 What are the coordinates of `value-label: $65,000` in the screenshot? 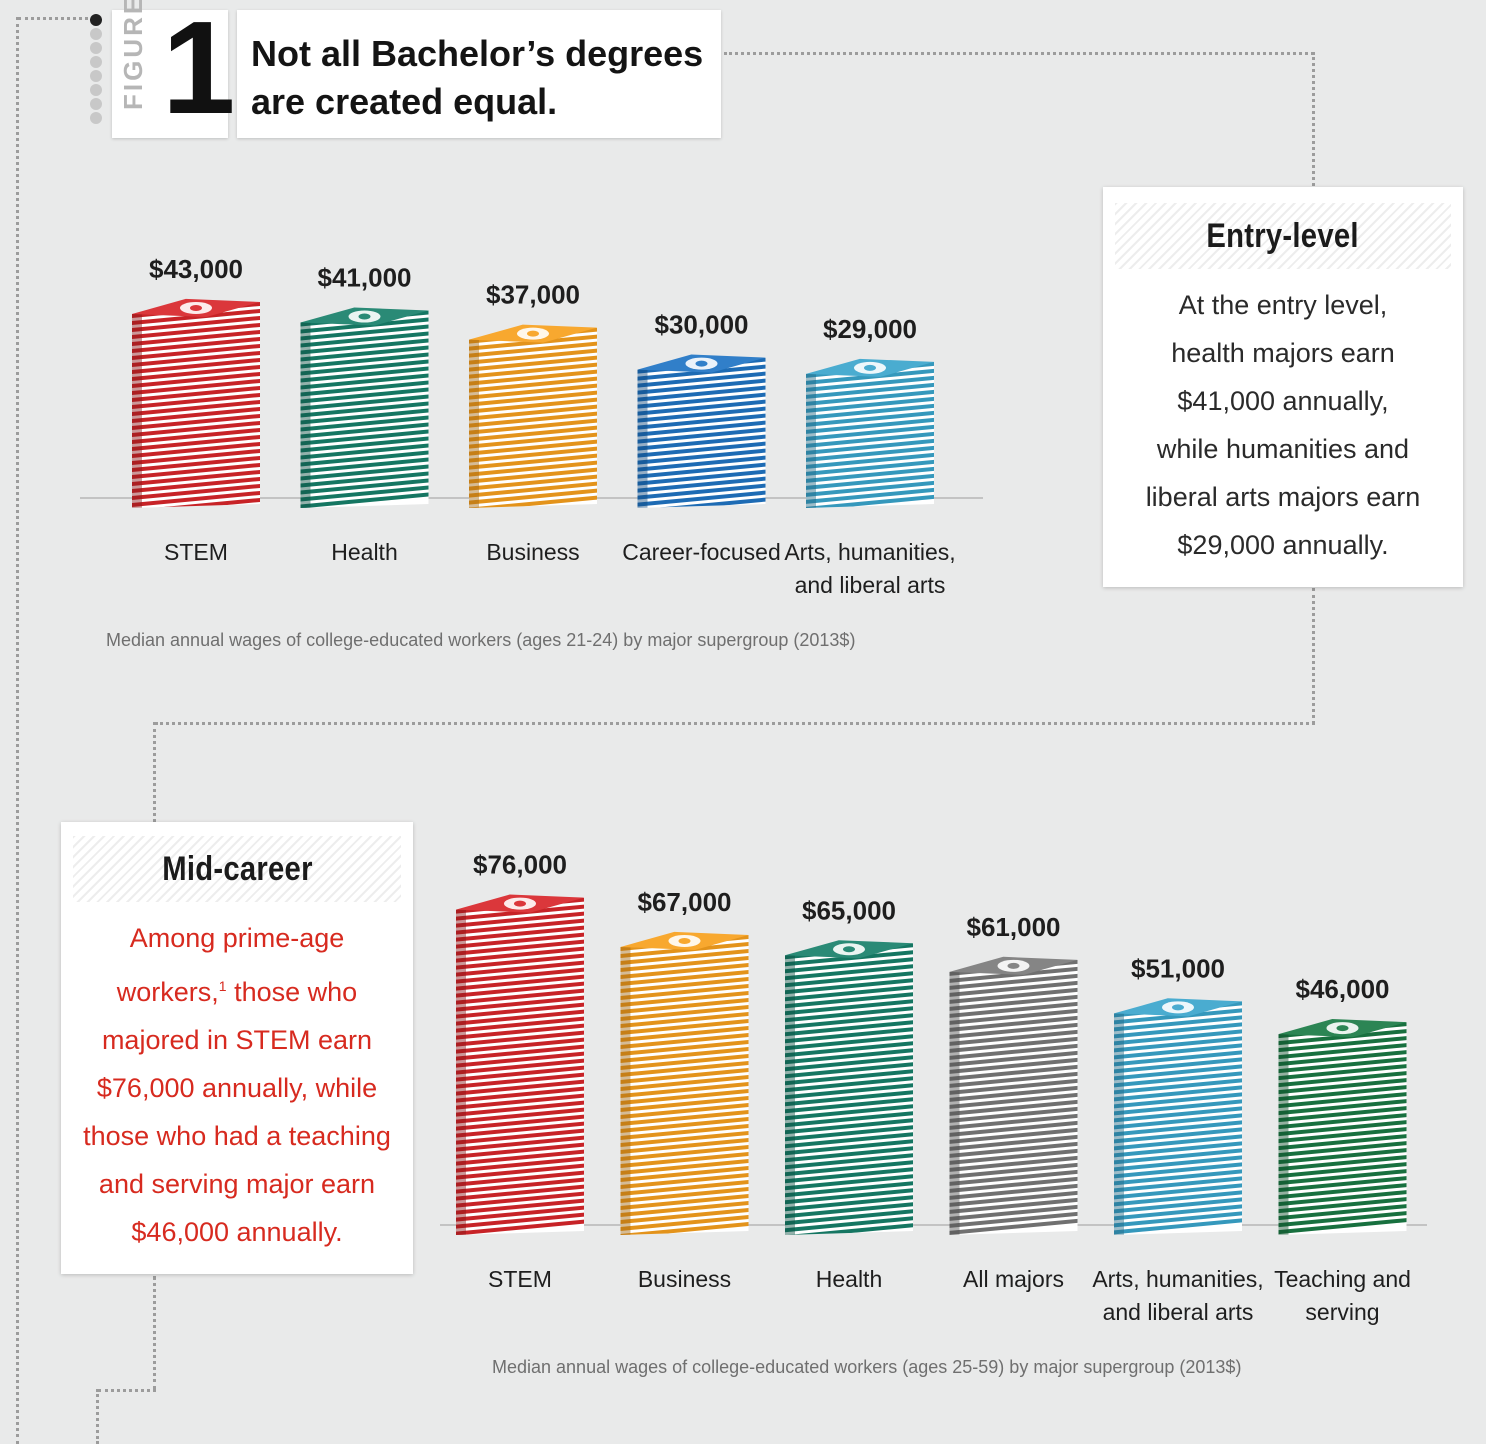 It's located at (849, 910).